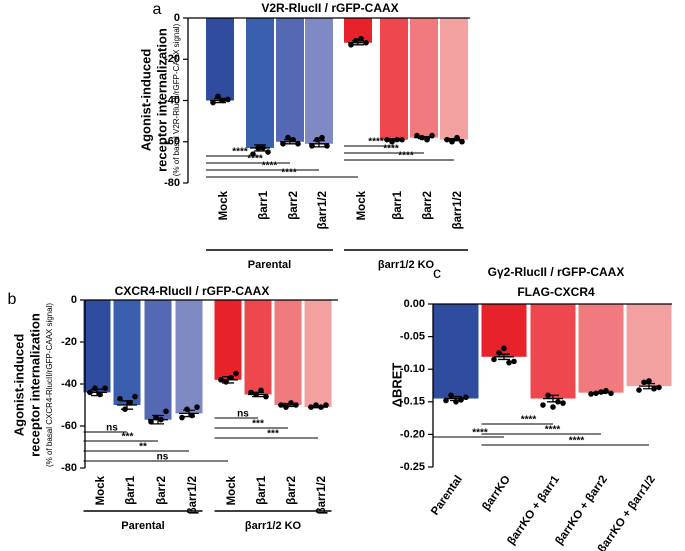  I want to click on x-tick-label: Mock, so click(232, 490).